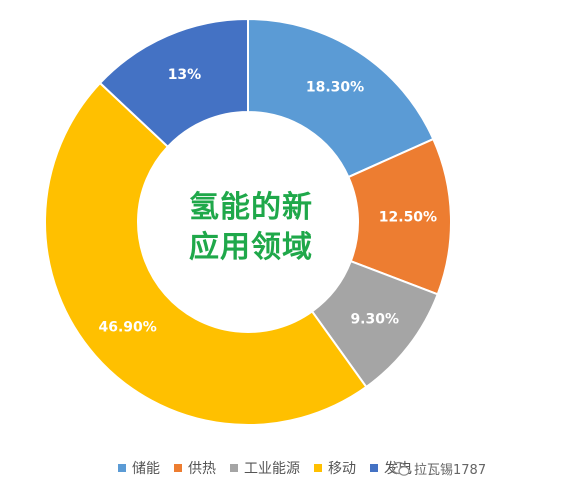 The height and width of the screenshot is (497, 562). I want to click on legend: 储能 供热 工业能源 移动 发电, so click(272, 468).